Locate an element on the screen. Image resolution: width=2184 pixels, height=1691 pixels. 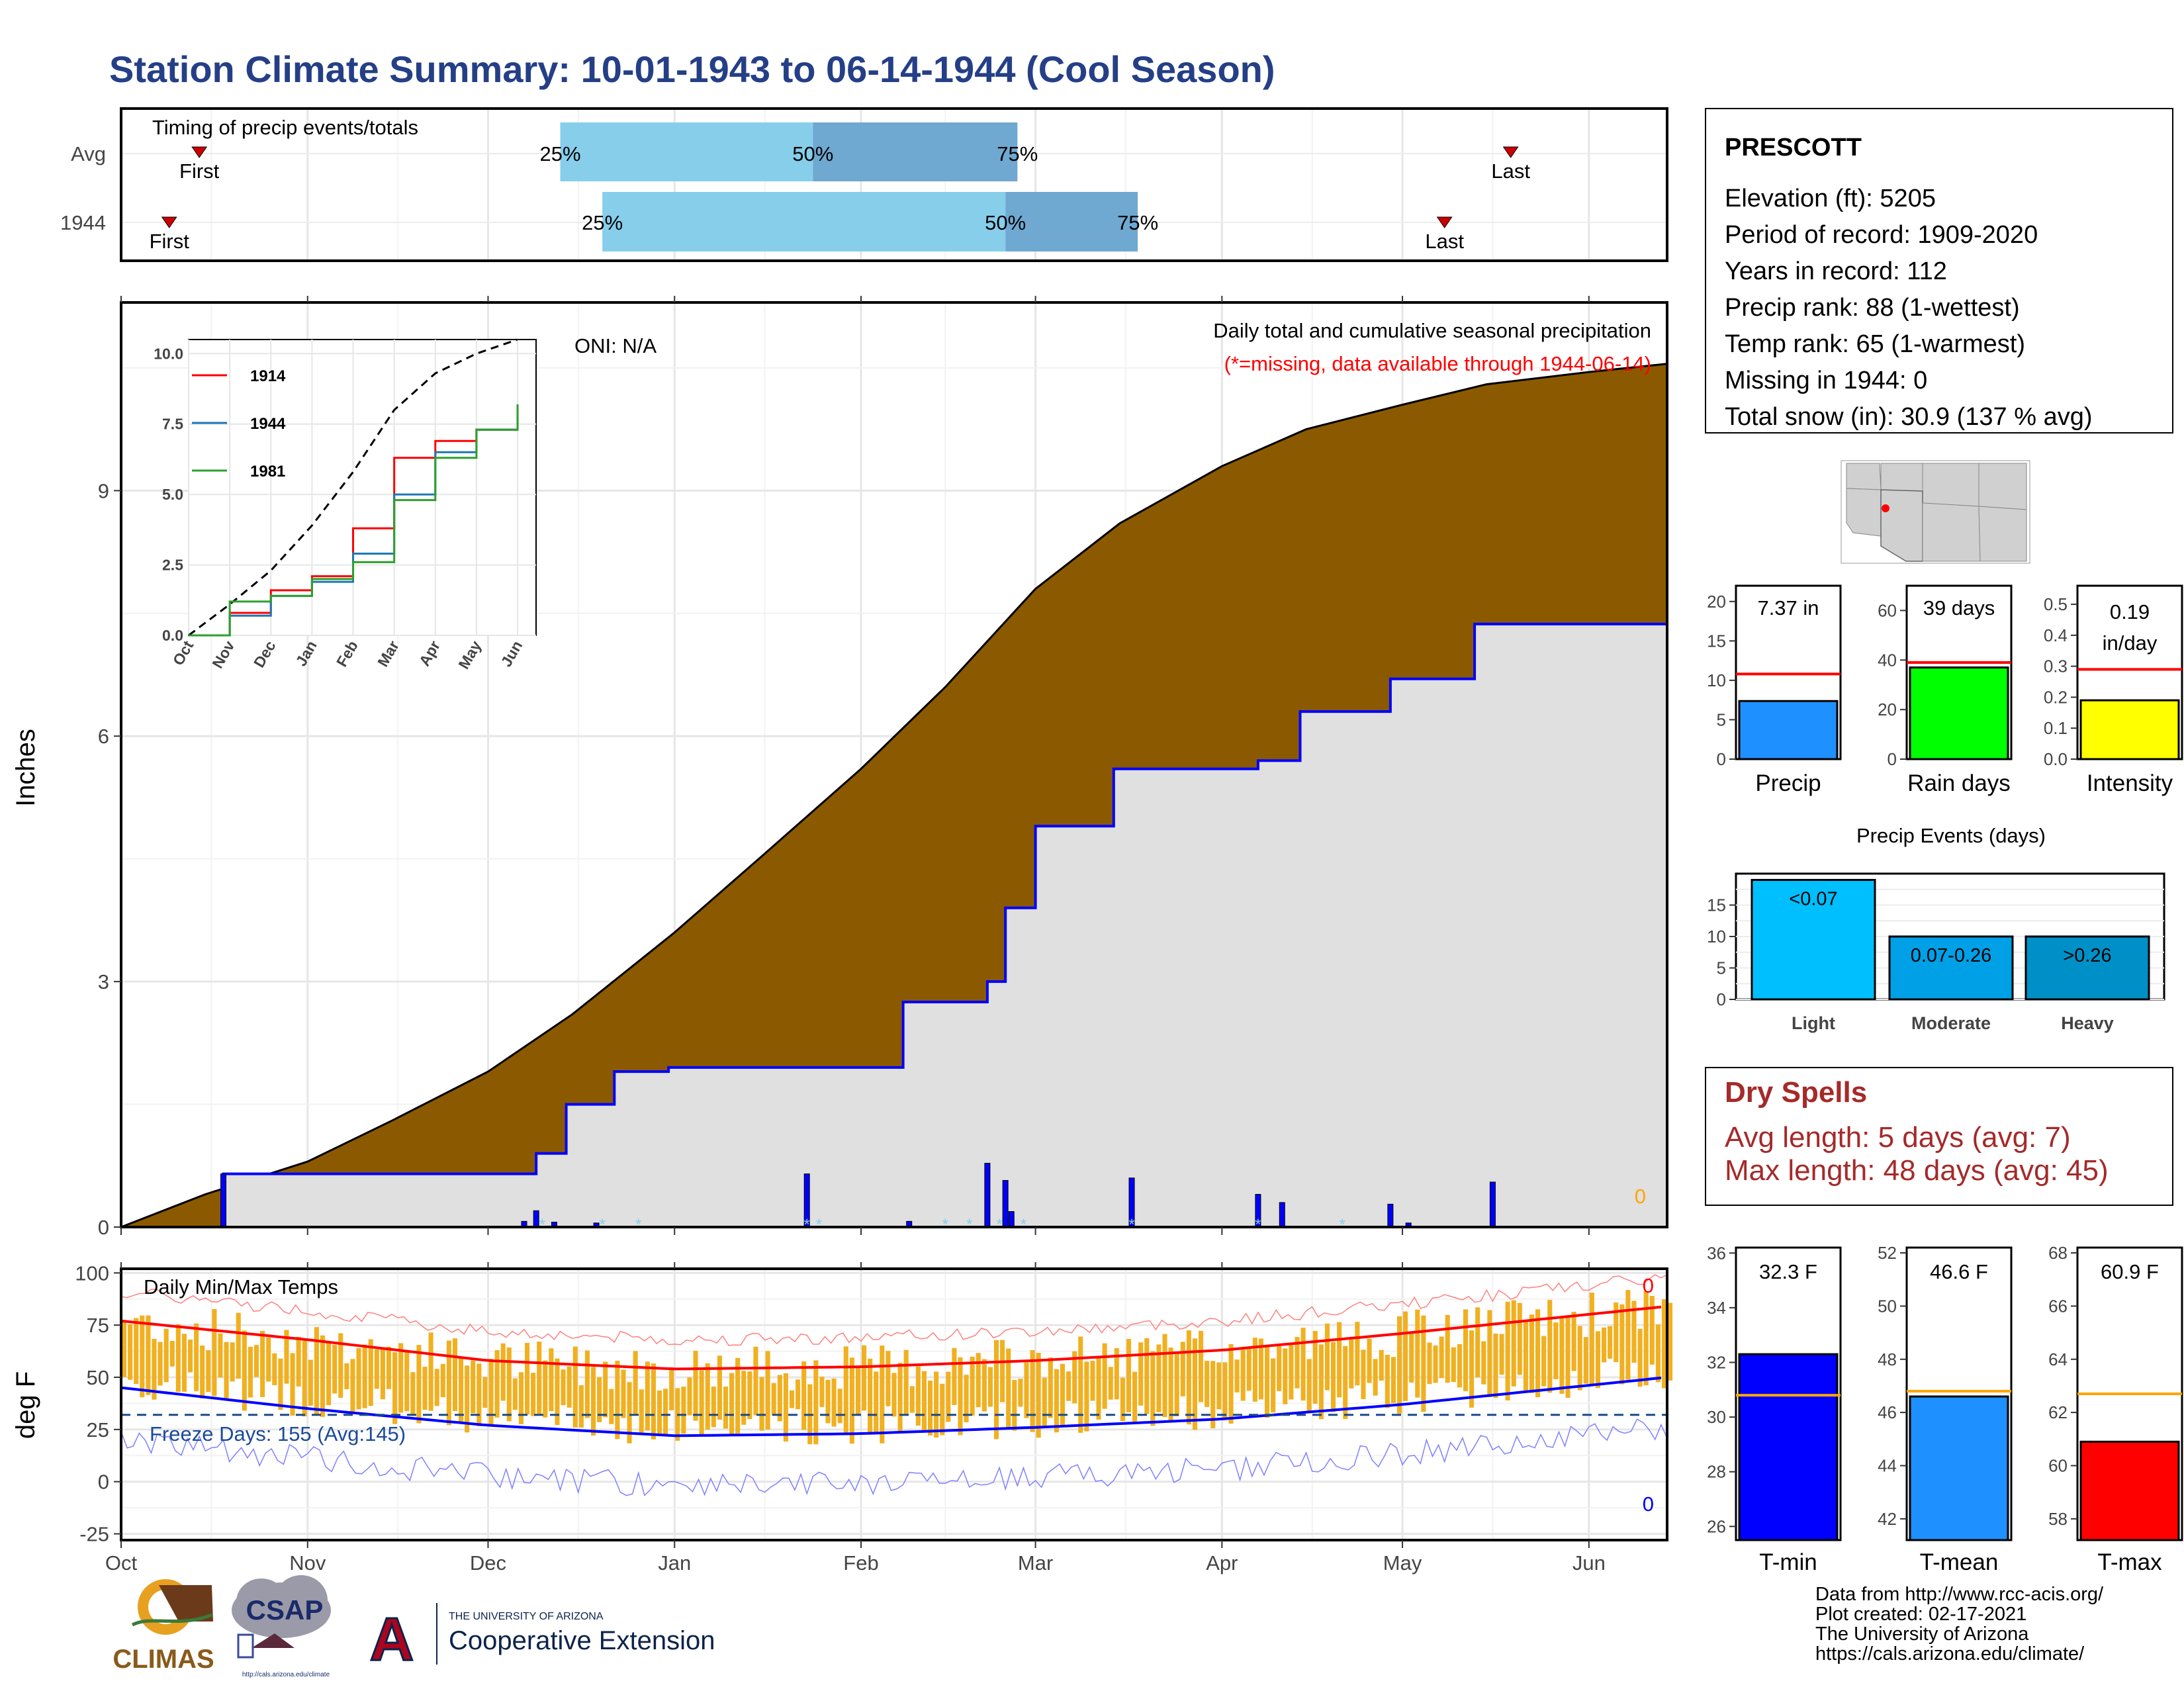
temp-min-missing: 0 is located at coordinates (1649, 1504).